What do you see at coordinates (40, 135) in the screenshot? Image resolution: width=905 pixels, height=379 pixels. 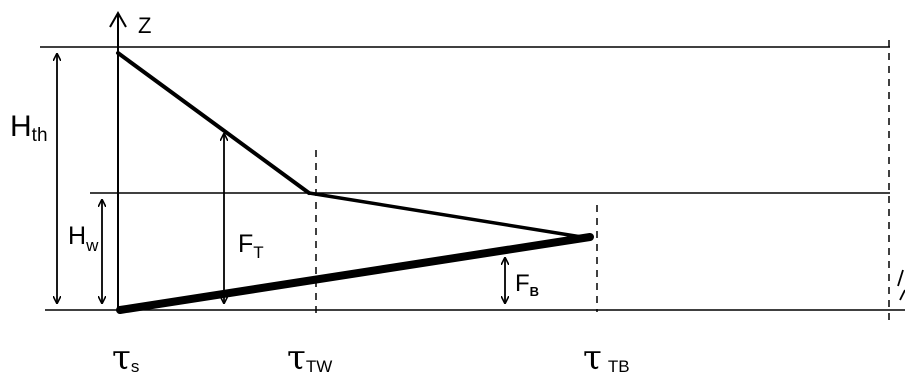 I see `h-th-label-sub: th` at bounding box center [40, 135].